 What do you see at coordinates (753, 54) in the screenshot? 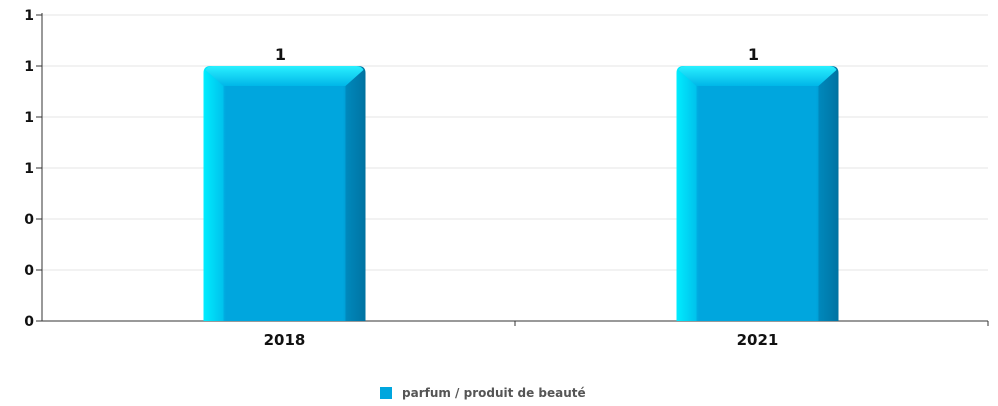
I see `data-label-2021: 1` at bounding box center [753, 54].